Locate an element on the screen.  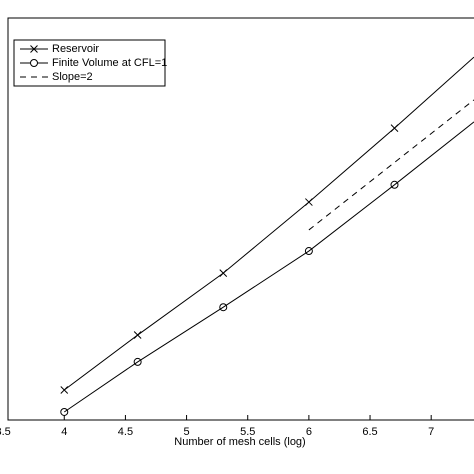
x-tick-label: 6 is located at coordinates (309, 432).